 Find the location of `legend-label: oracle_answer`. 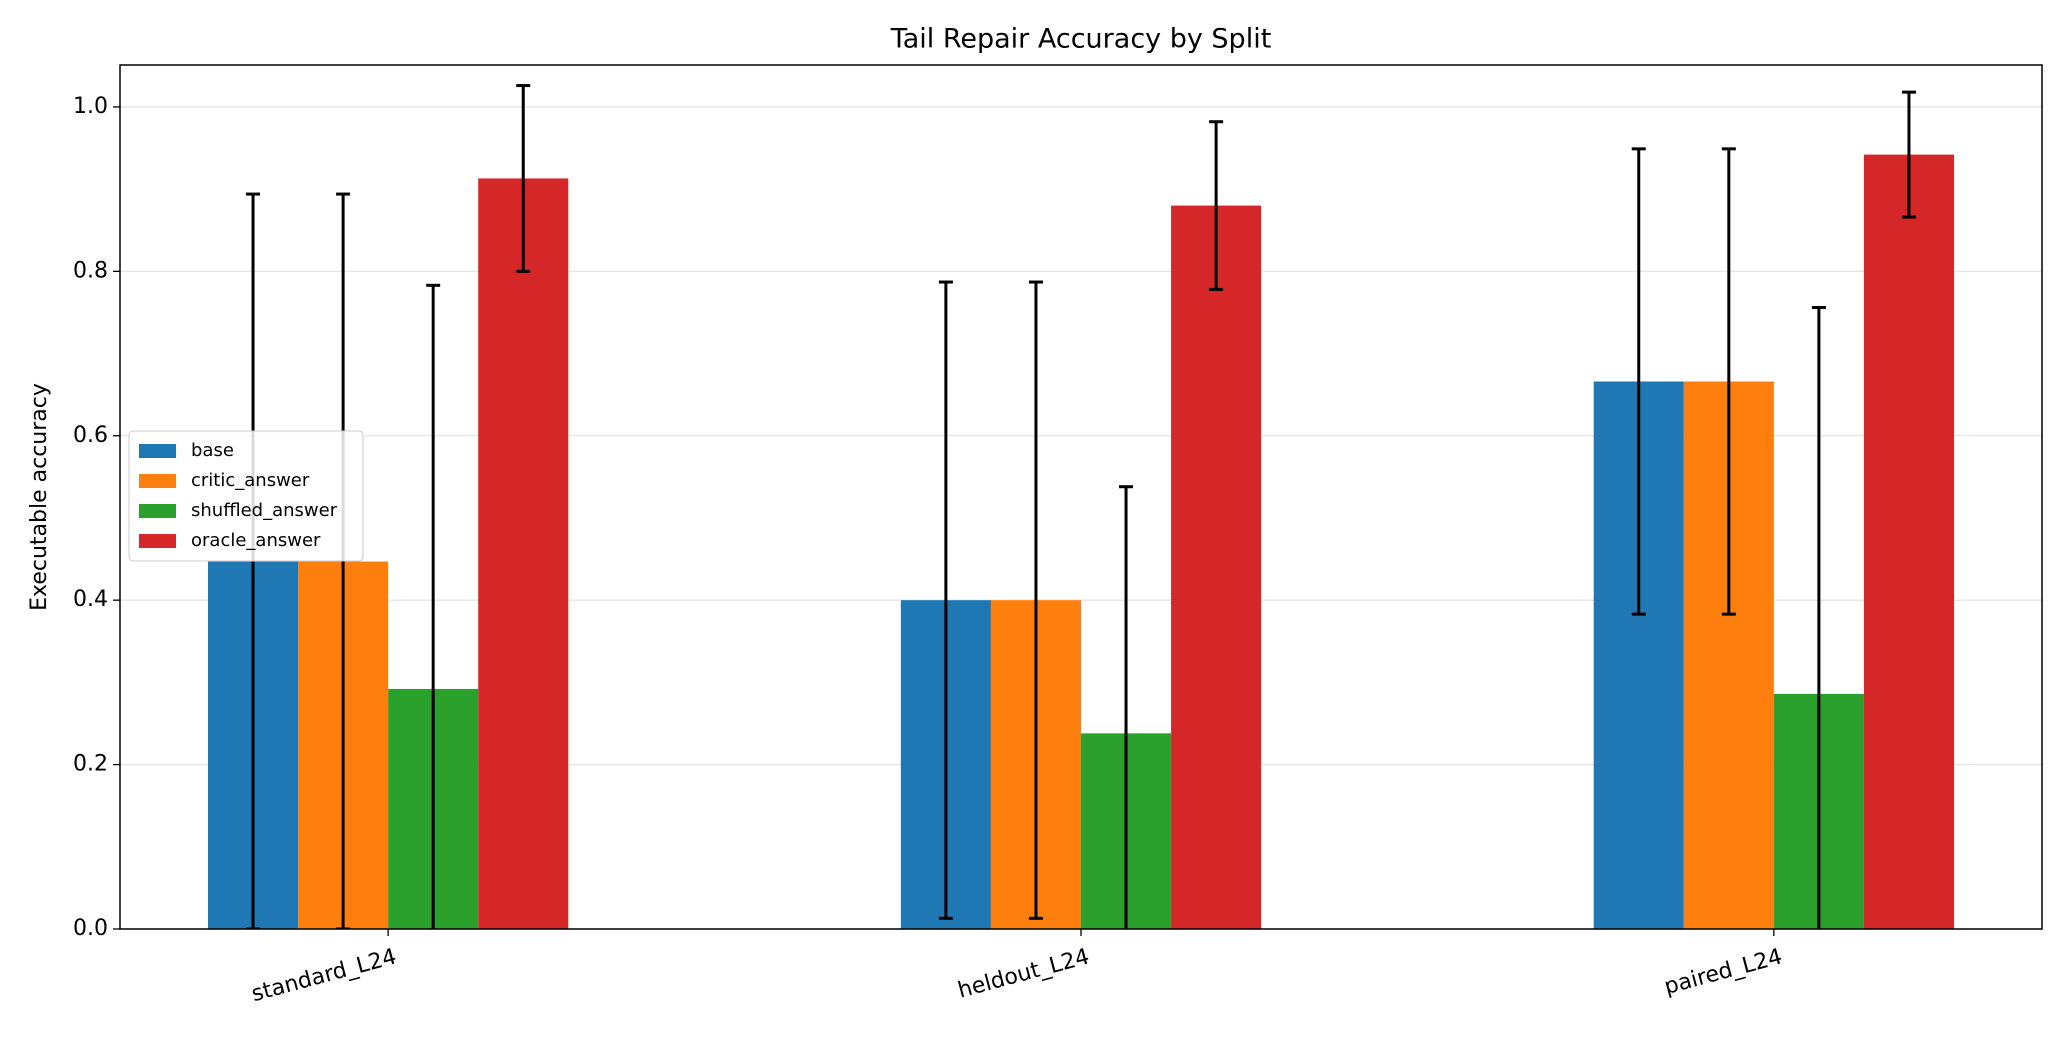

legend-label: oracle_answer is located at coordinates (256, 540).